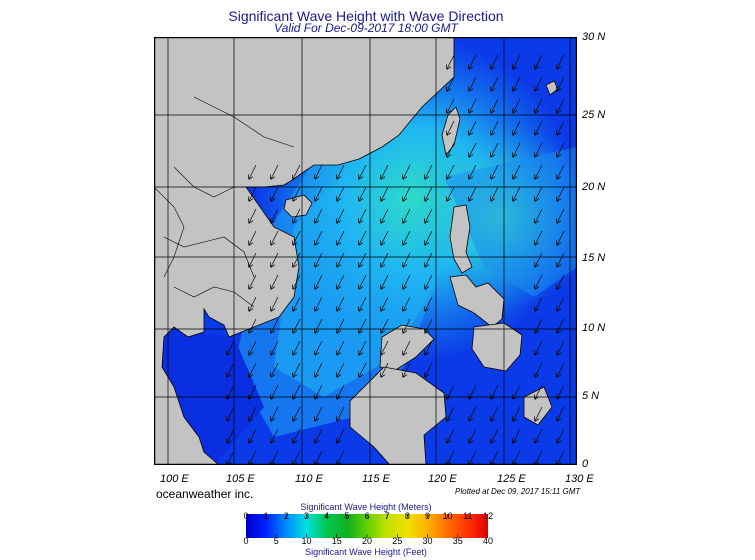 The height and width of the screenshot is (560, 755). What do you see at coordinates (286, 516) in the screenshot?
I see `legend-meters-tick: 2` at bounding box center [286, 516].